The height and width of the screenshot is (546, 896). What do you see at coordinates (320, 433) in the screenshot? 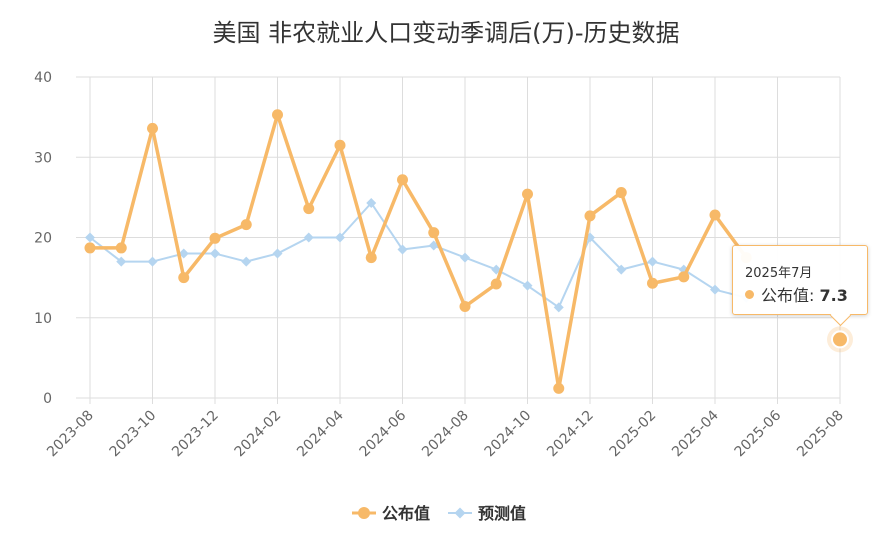
I see `x-tick-label: 2024-04` at bounding box center [320, 433].